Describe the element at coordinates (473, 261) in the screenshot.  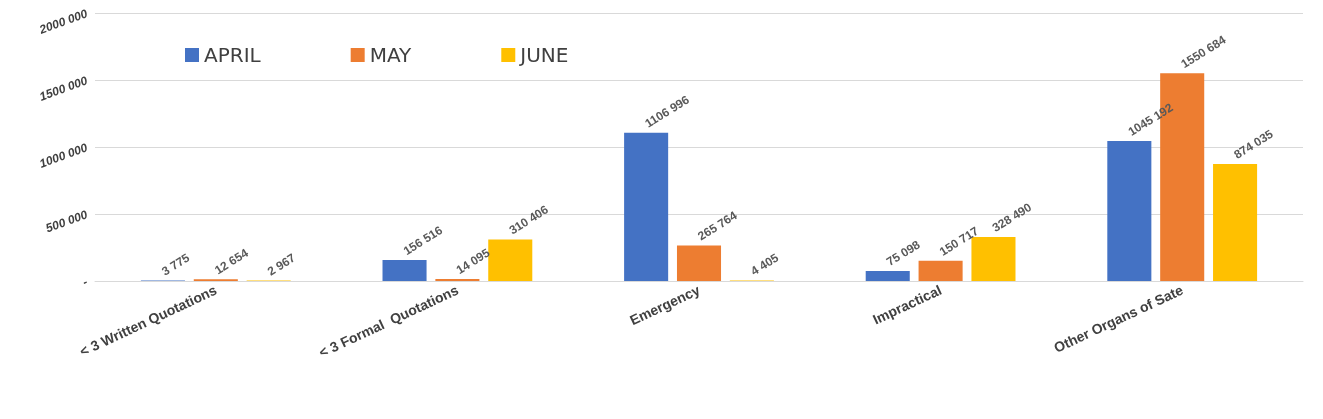
I see `data-label: 14 095` at that location.